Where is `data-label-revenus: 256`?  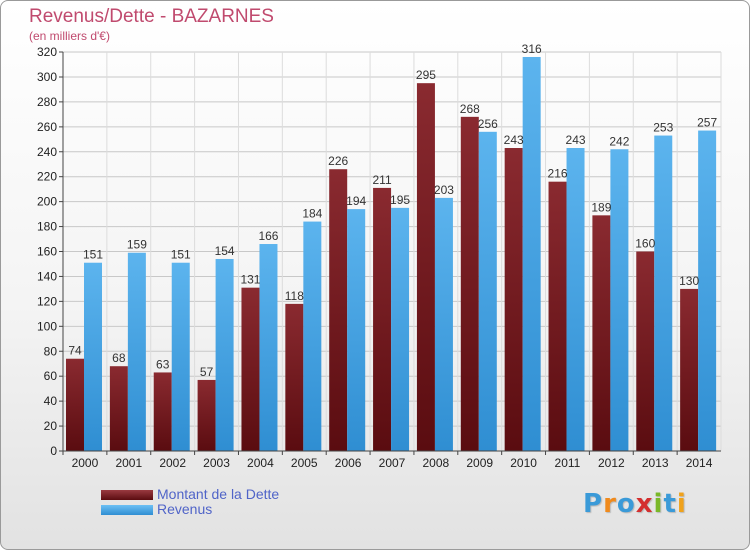
data-label-revenus: 256 is located at coordinates (488, 124).